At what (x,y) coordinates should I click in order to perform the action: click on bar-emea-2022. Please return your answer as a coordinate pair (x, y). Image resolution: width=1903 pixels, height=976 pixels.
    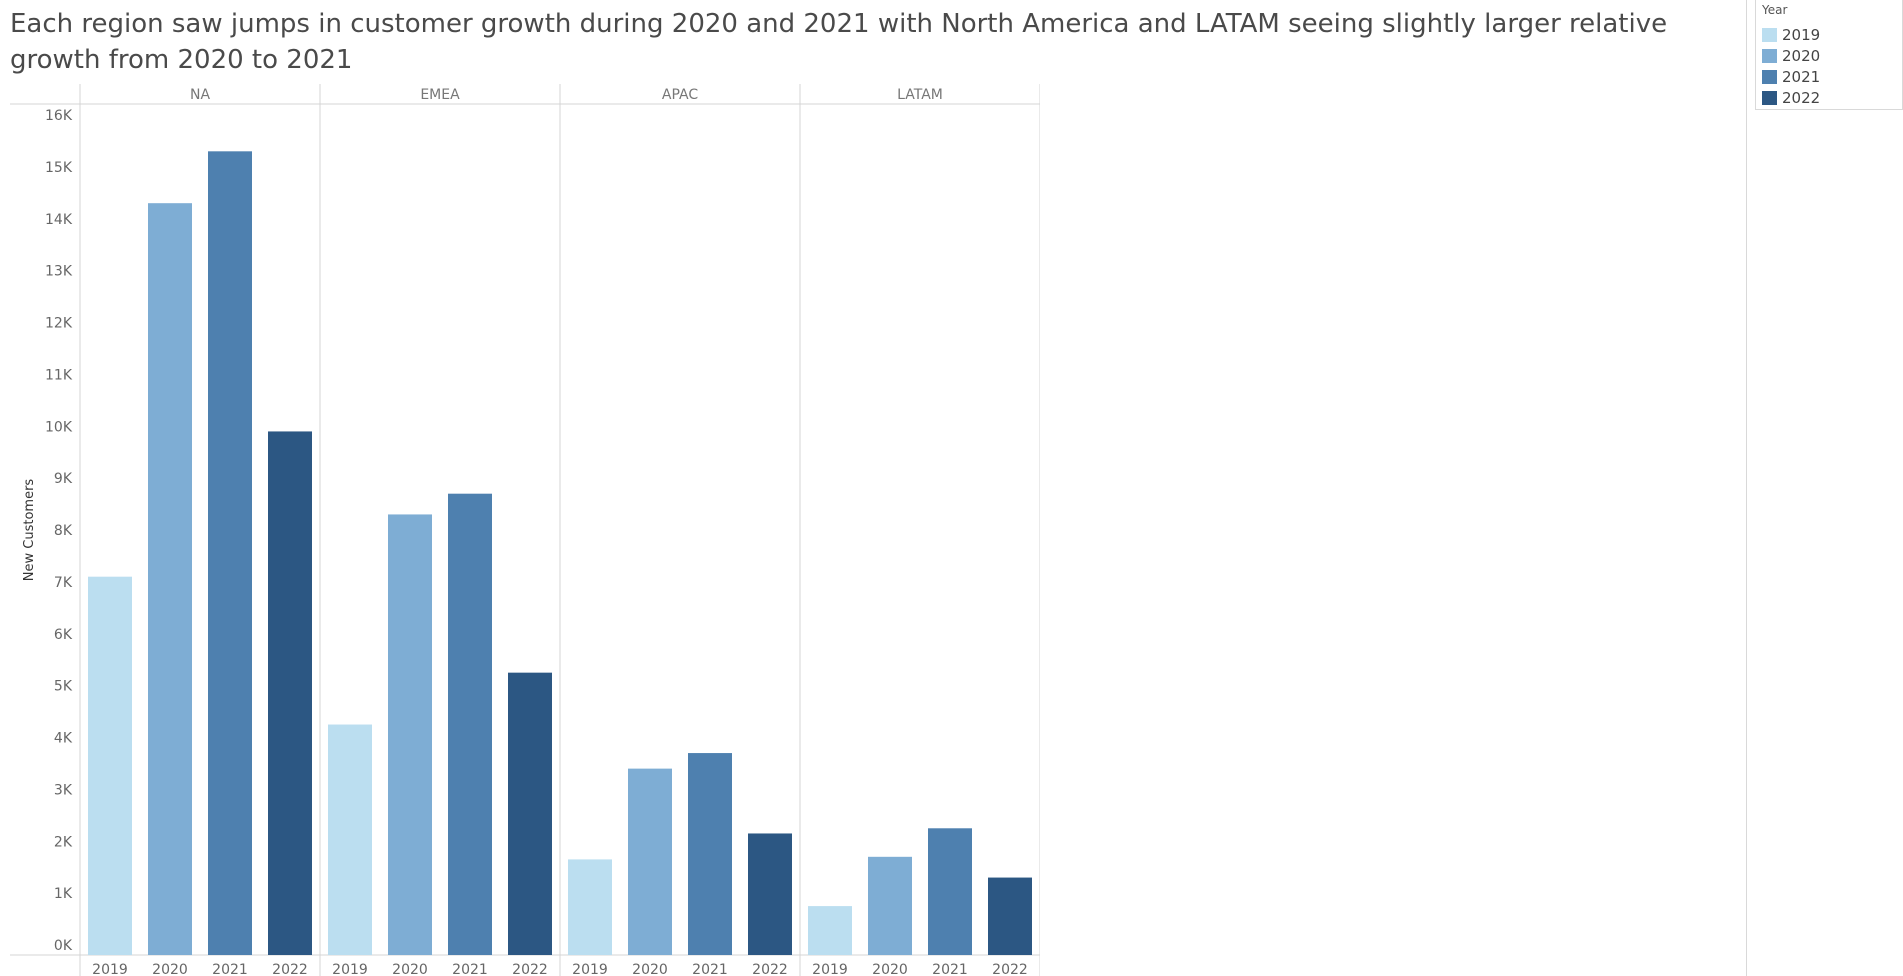
    Looking at the image, I should click on (530, 813).